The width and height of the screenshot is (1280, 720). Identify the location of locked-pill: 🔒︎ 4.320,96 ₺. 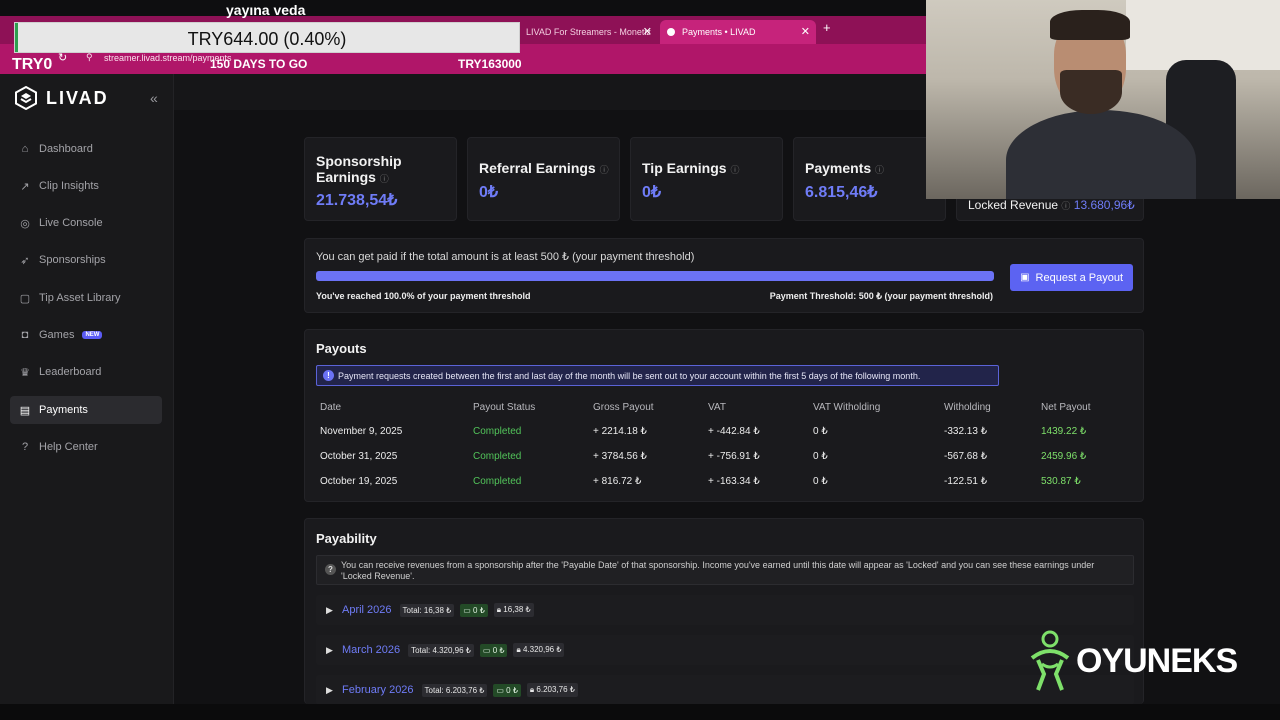
(539, 650).